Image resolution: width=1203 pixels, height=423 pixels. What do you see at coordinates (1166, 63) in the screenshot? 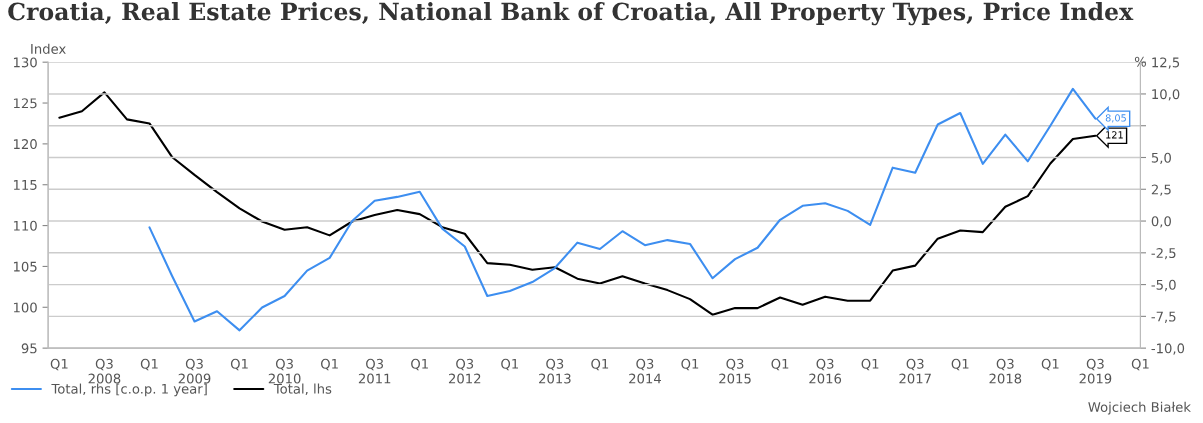
I see `y2-tick-label: 12,5` at bounding box center [1166, 63].